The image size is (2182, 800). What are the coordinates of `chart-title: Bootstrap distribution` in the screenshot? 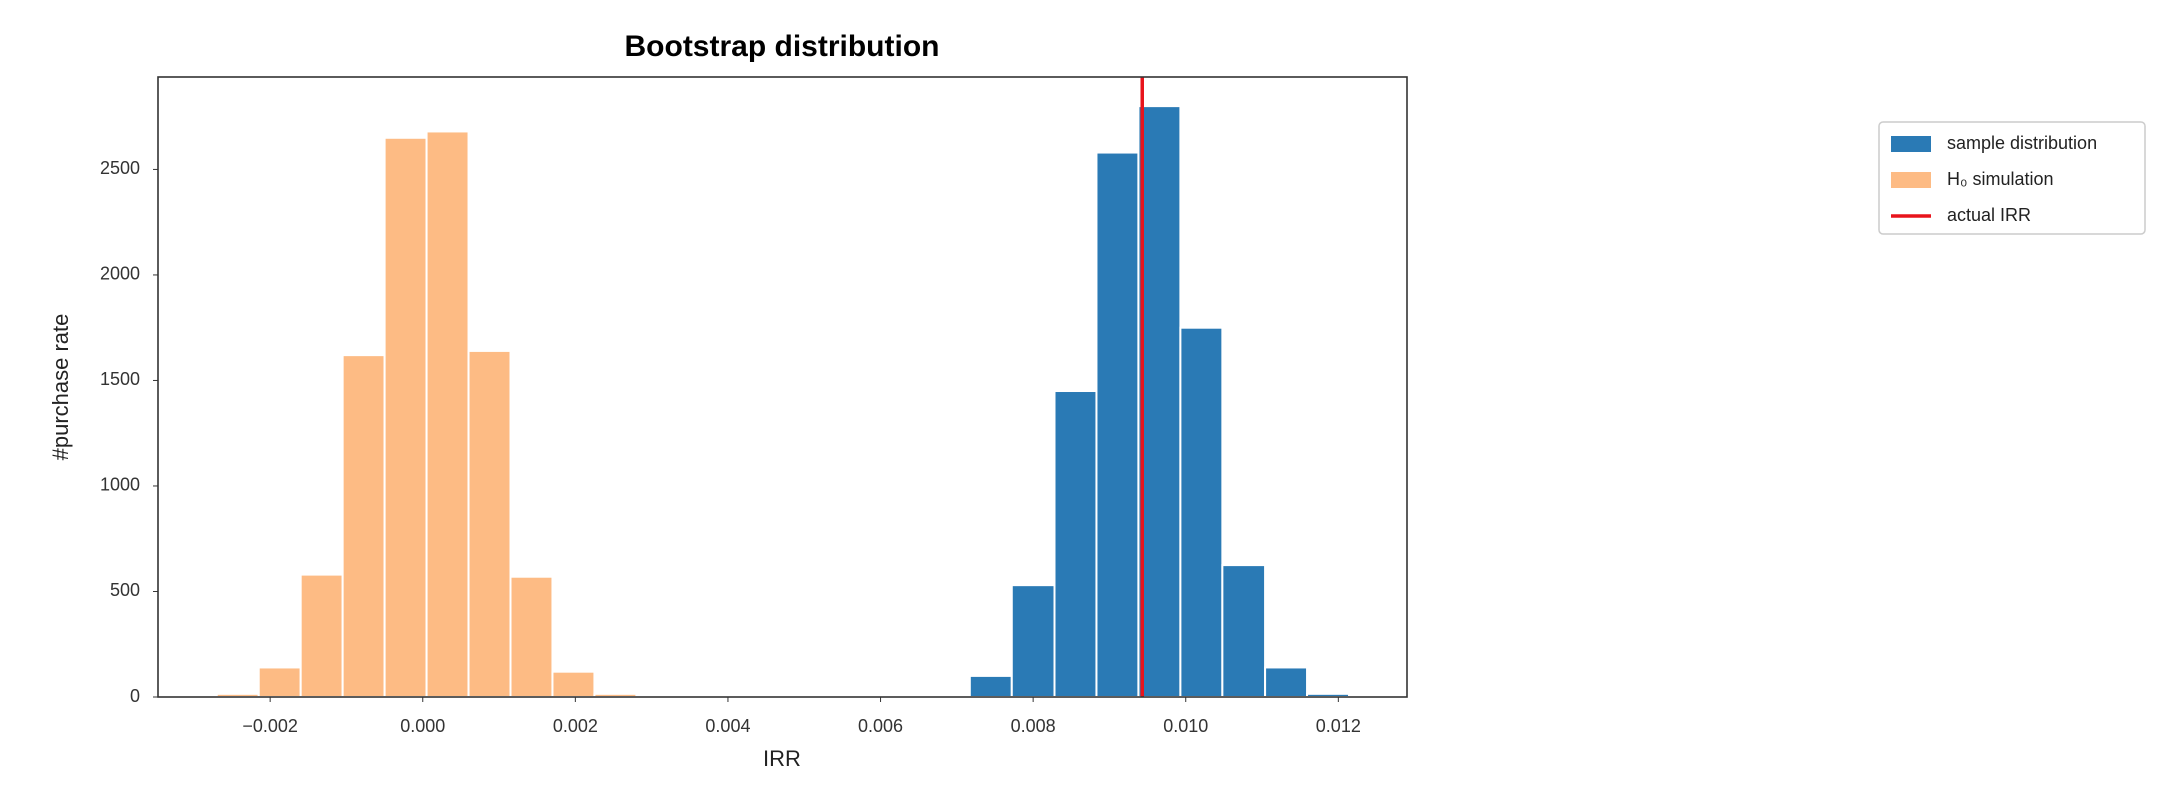 It's located at (782, 46).